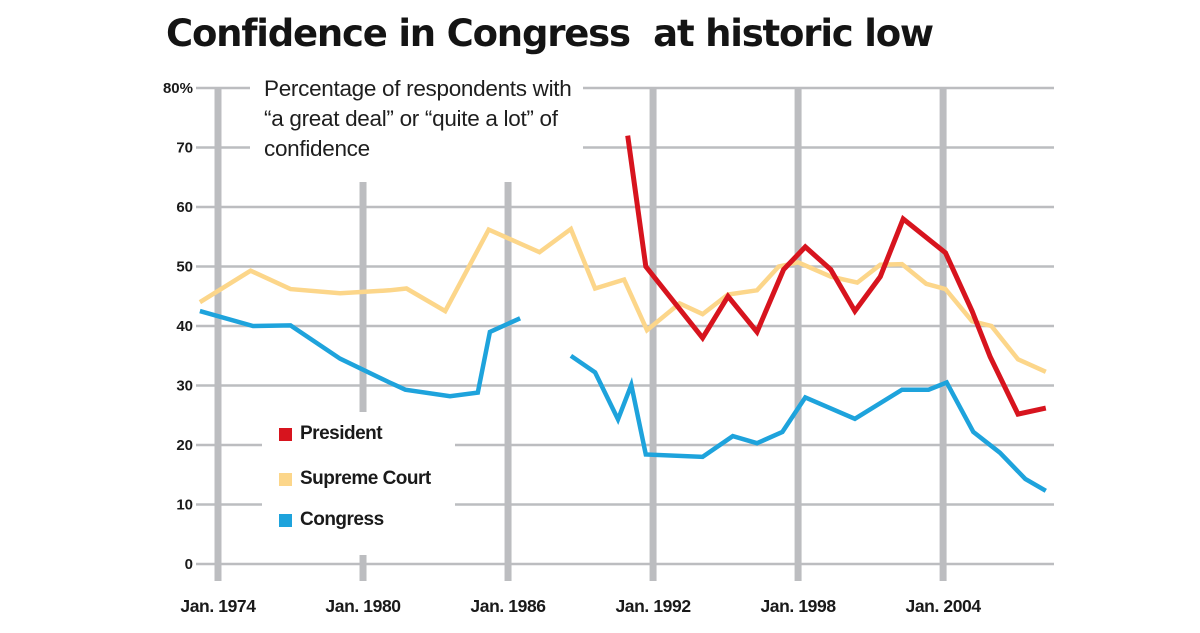  What do you see at coordinates (184, 207) in the screenshot?
I see `y-tick-label: 60` at bounding box center [184, 207].